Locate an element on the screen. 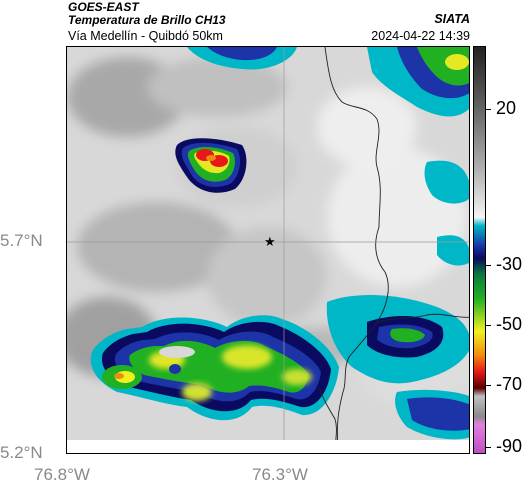 The image size is (526, 491). longitude-label: 76.3°W is located at coordinates (280, 474).